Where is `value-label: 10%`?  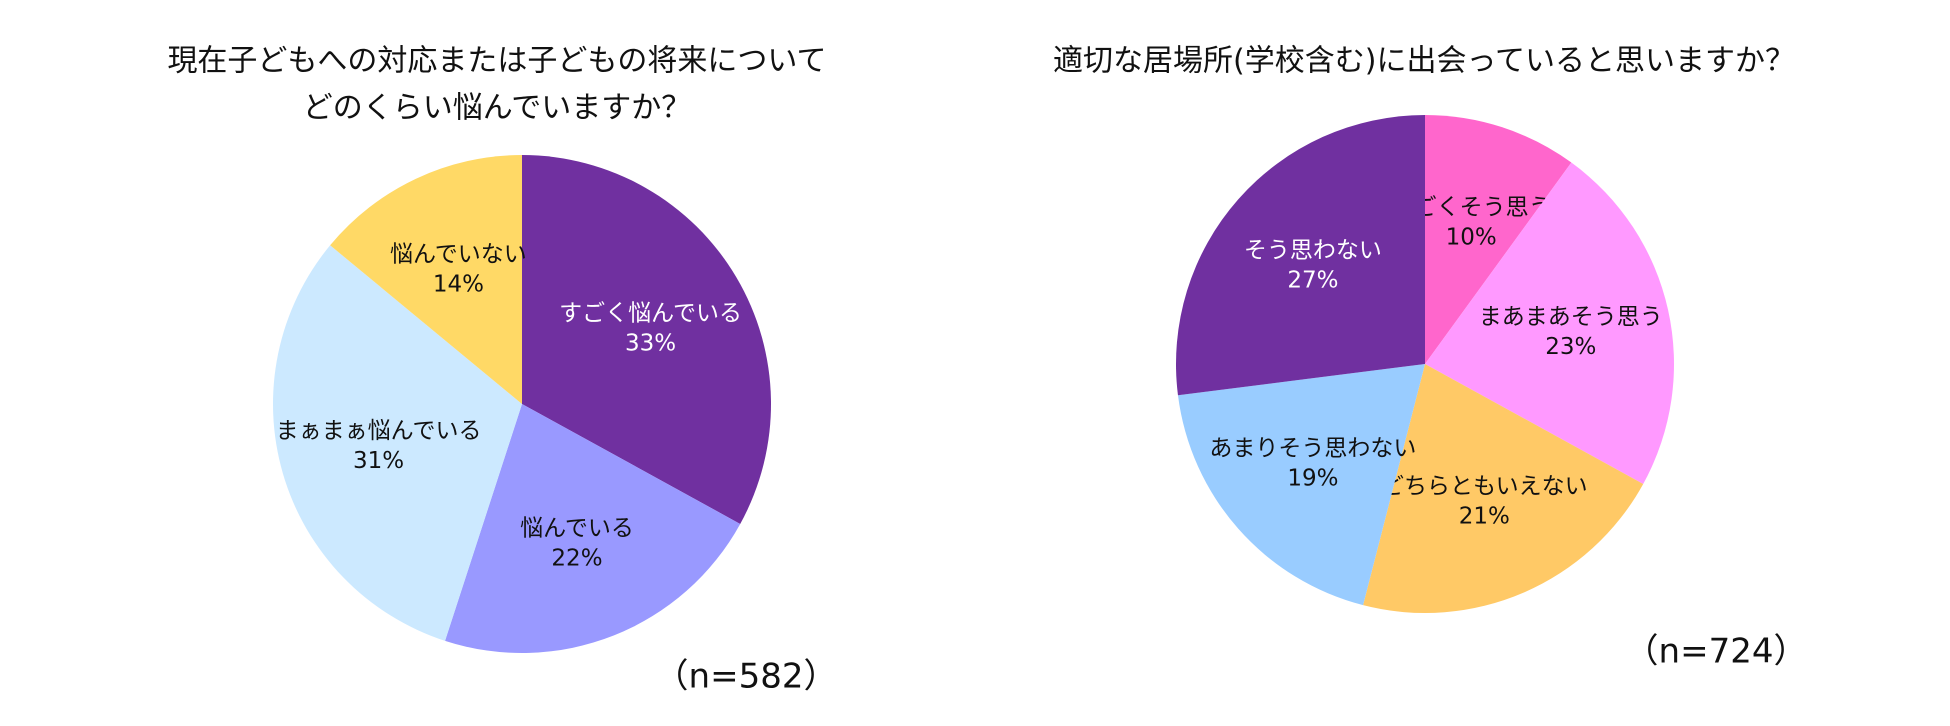
value-label: 10% is located at coordinates (1471, 237).